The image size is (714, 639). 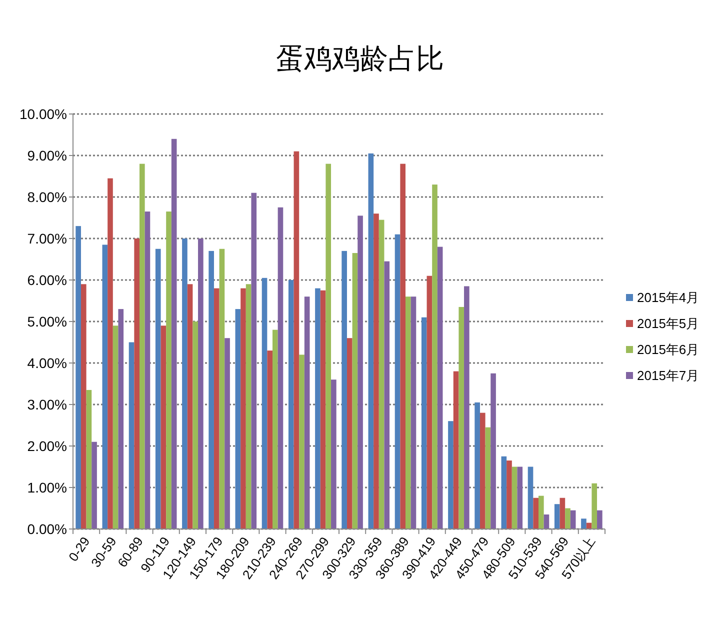 I want to click on legend-label: 2015年5月, so click(x=668, y=323).